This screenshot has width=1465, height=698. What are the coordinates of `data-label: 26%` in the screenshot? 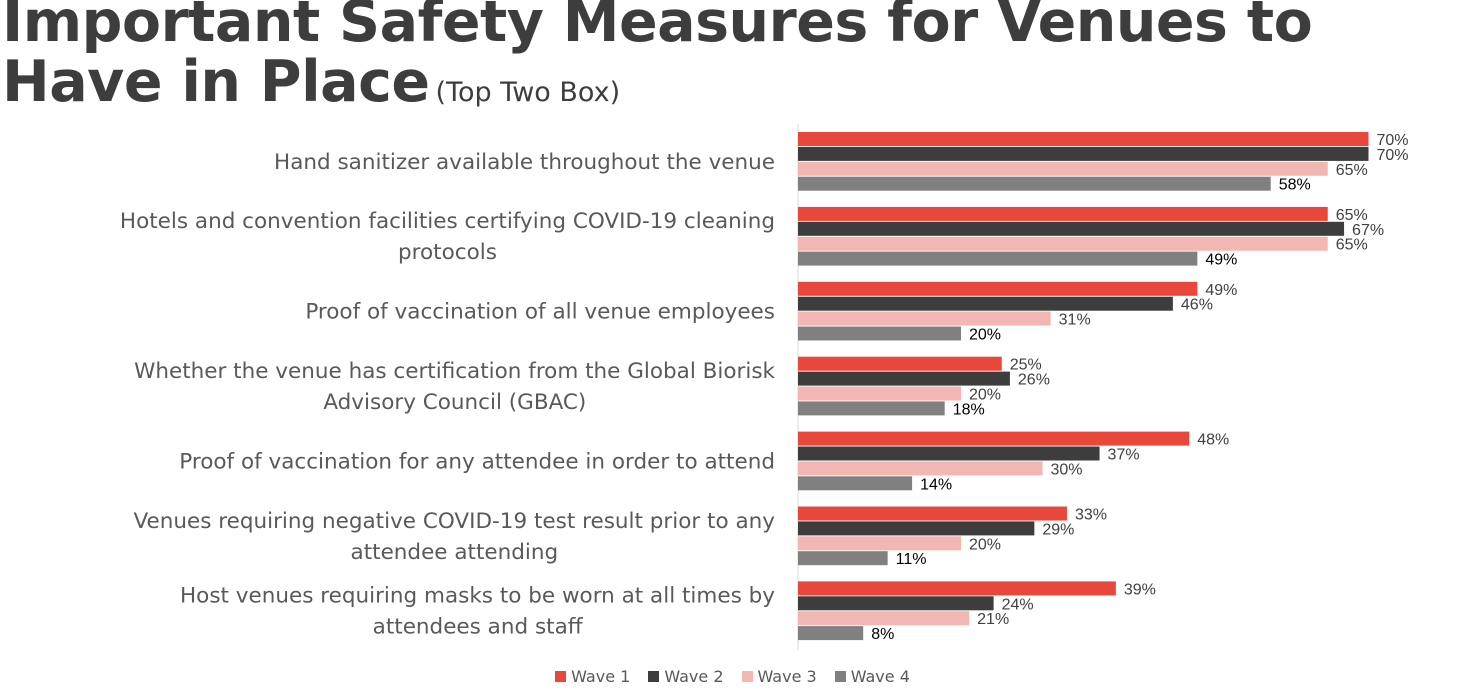 It's located at (1034, 380).